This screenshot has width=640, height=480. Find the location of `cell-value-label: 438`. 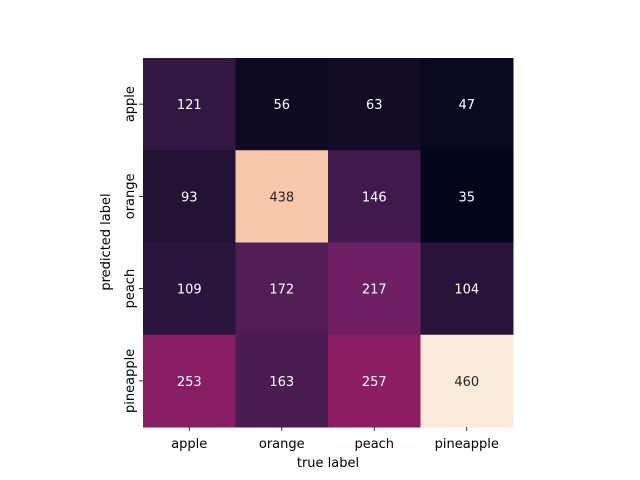

cell-value-label: 438 is located at coordinates (281, 197).